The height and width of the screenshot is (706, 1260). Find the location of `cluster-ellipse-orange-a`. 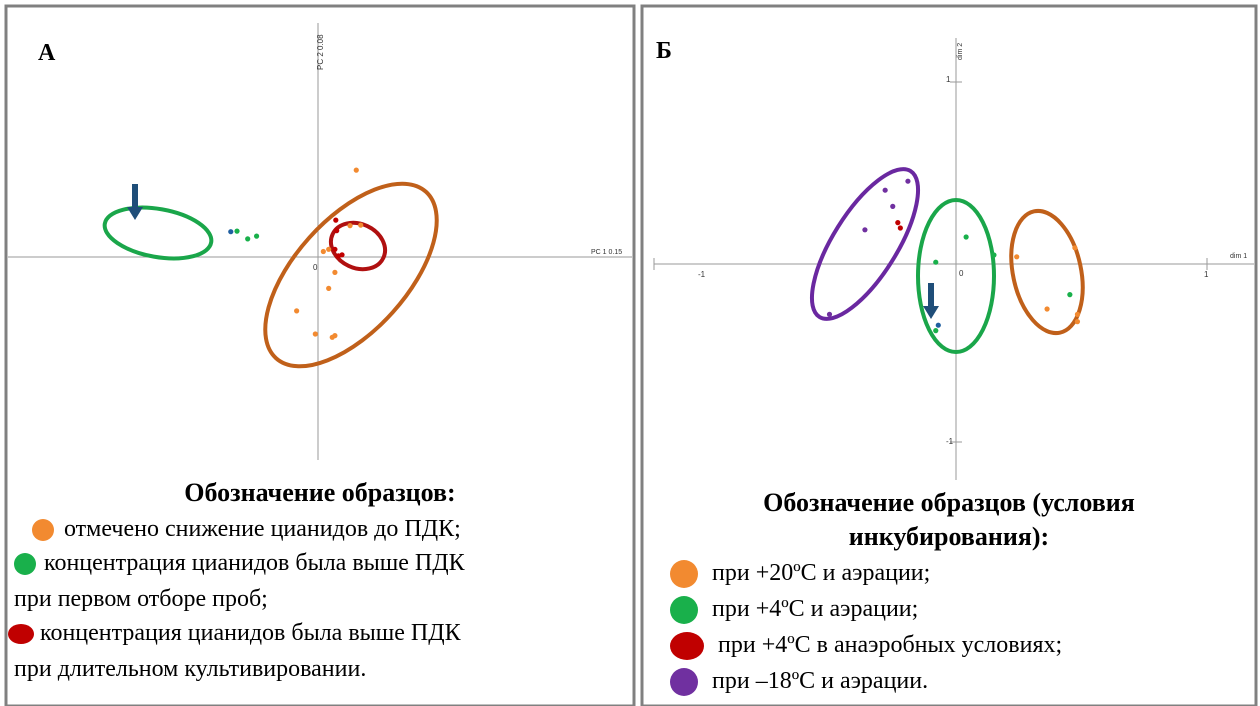

cluster-ellipse-orange-a is located at coordinates (351, 275).